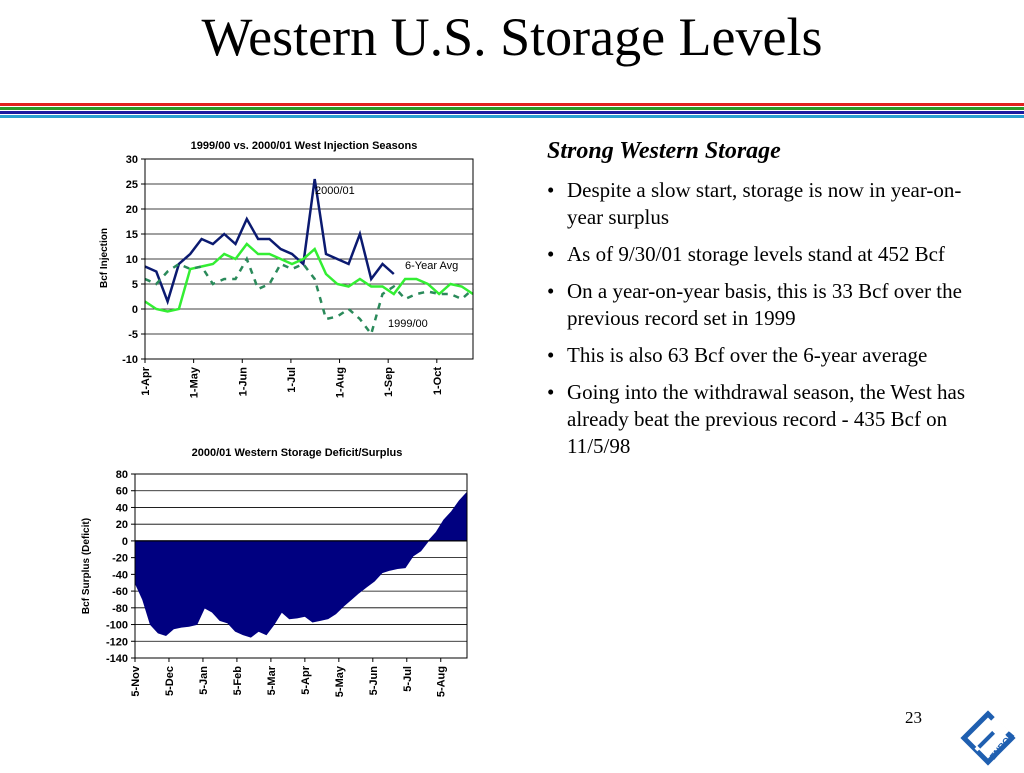 This screenshot has width=1024, height=773. I want to click on panel-heading: Strong Western Storage, so click(664, 151).